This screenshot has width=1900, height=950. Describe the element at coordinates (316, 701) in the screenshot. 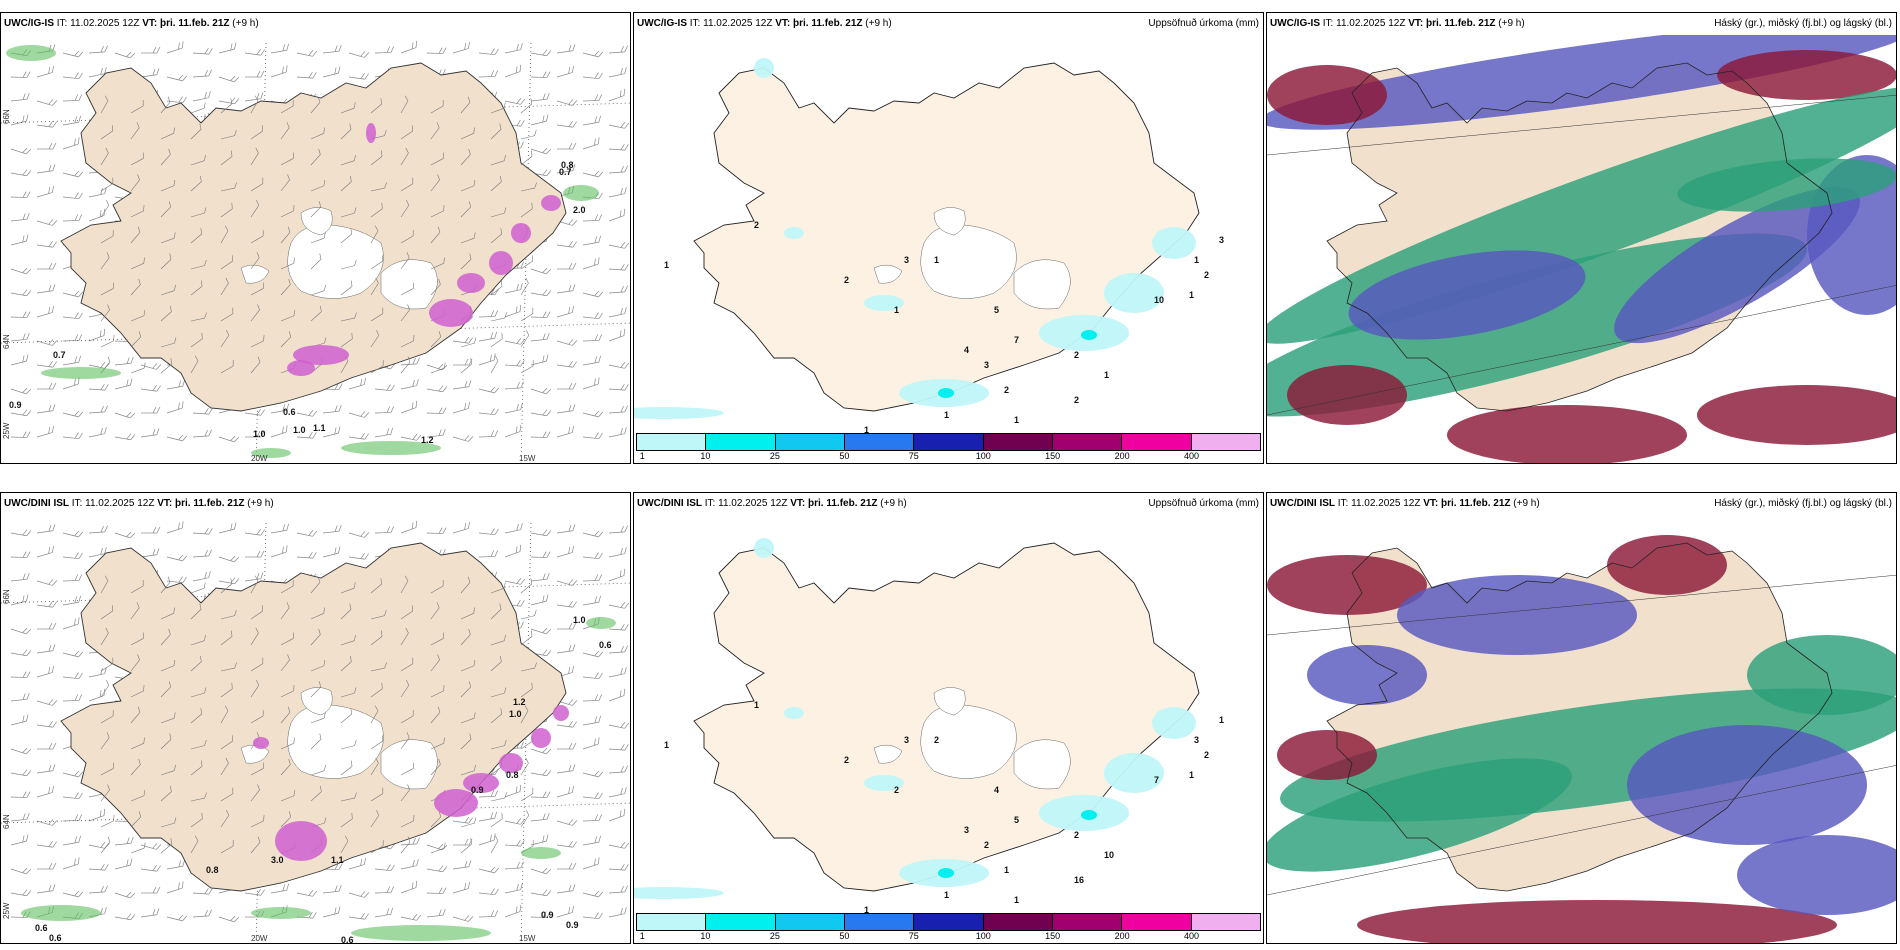

I see `glacier` at that location.